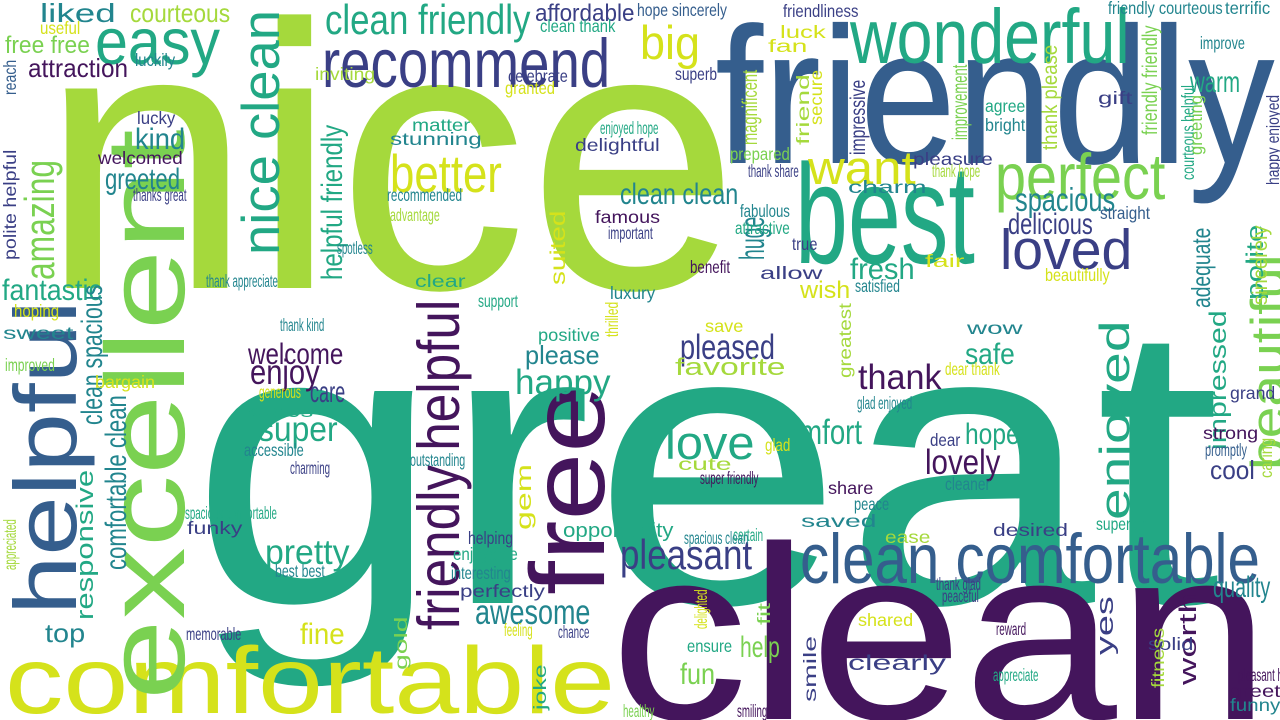 The width and height of the screenshot is (1280, 720). What do you see at coordinates (158, 41) in the screenshot?
I see `word-easy: easy` at bounding box center [158, 41].